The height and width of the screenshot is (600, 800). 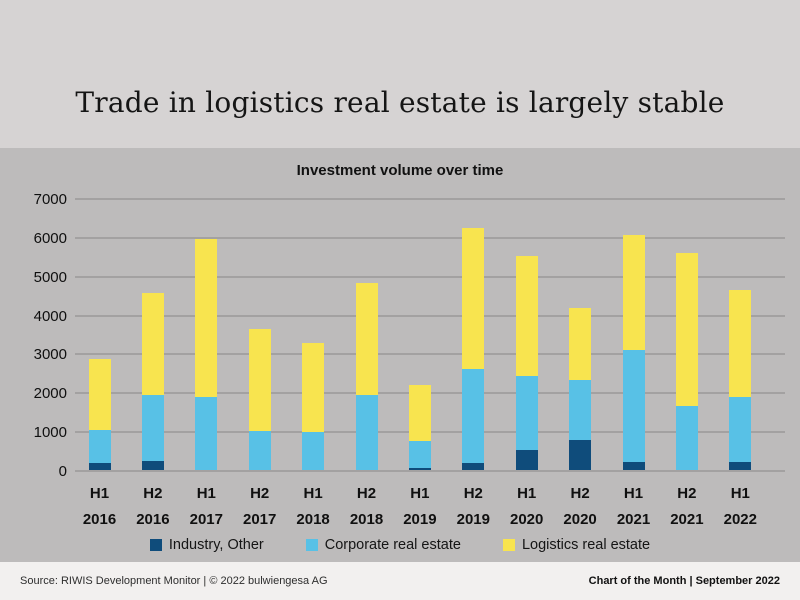 I want to click on bar-2022-H1, so click(x=740, y=380).